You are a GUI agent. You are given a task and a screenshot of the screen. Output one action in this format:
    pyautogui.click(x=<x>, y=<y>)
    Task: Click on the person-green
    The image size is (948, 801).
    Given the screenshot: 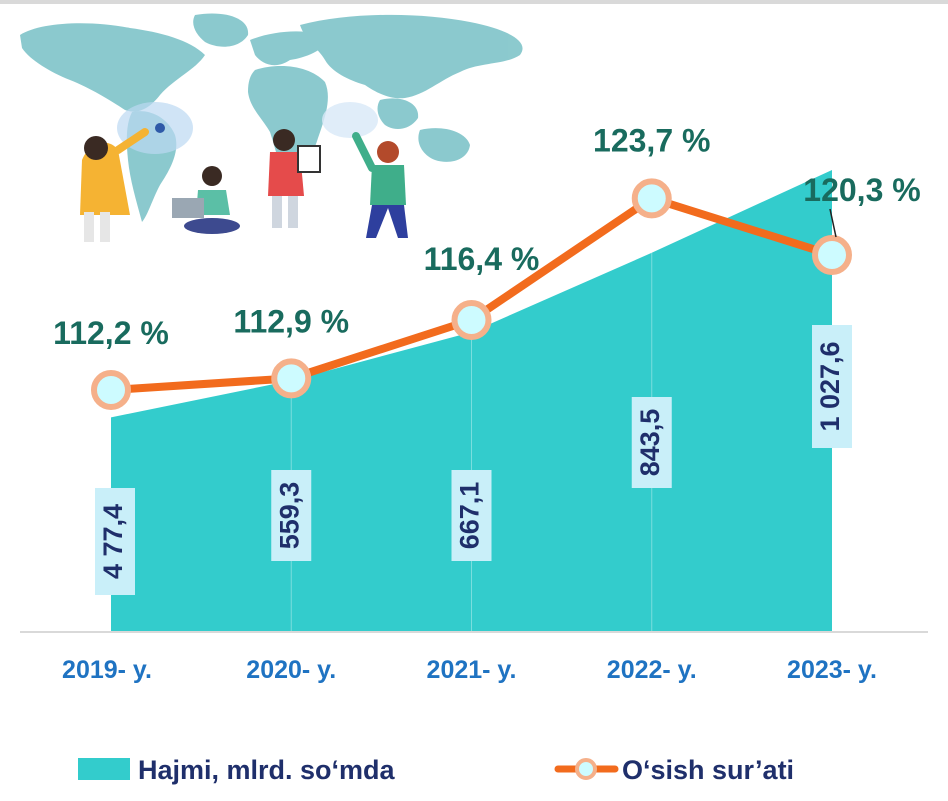 What is the action you would take?
    pyautogui.click(x=380, y=185)
    